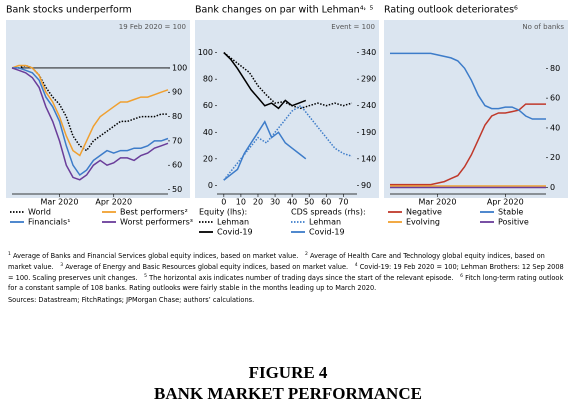 The image size is (576, 411). Describe the element at coordinates (424, 212) in the screenshot. I see `legend-label: Negative` at that location.